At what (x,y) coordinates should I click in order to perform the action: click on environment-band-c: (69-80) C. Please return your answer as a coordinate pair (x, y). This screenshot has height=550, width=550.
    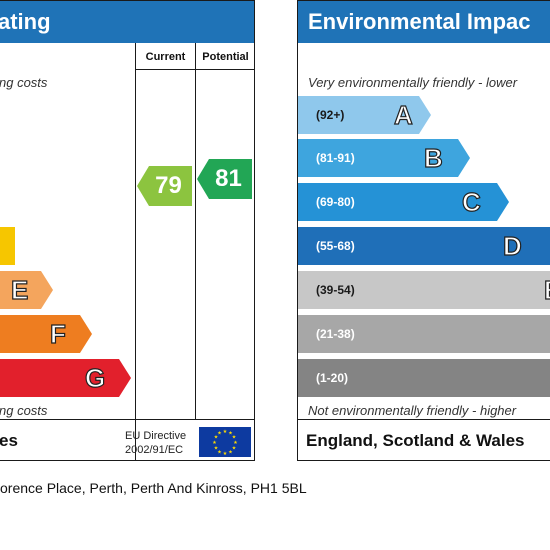
    Looking at the image, I should click on (403, 202).